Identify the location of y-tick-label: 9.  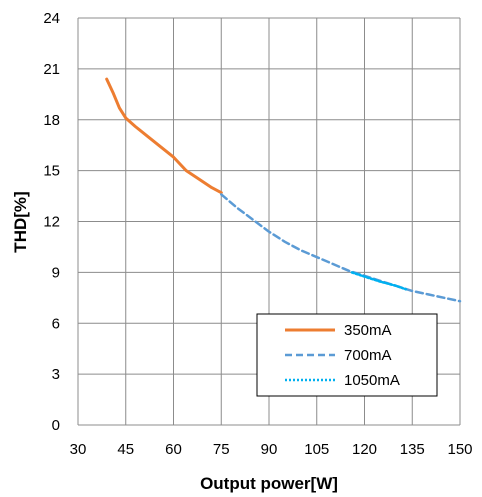
(56, 272).